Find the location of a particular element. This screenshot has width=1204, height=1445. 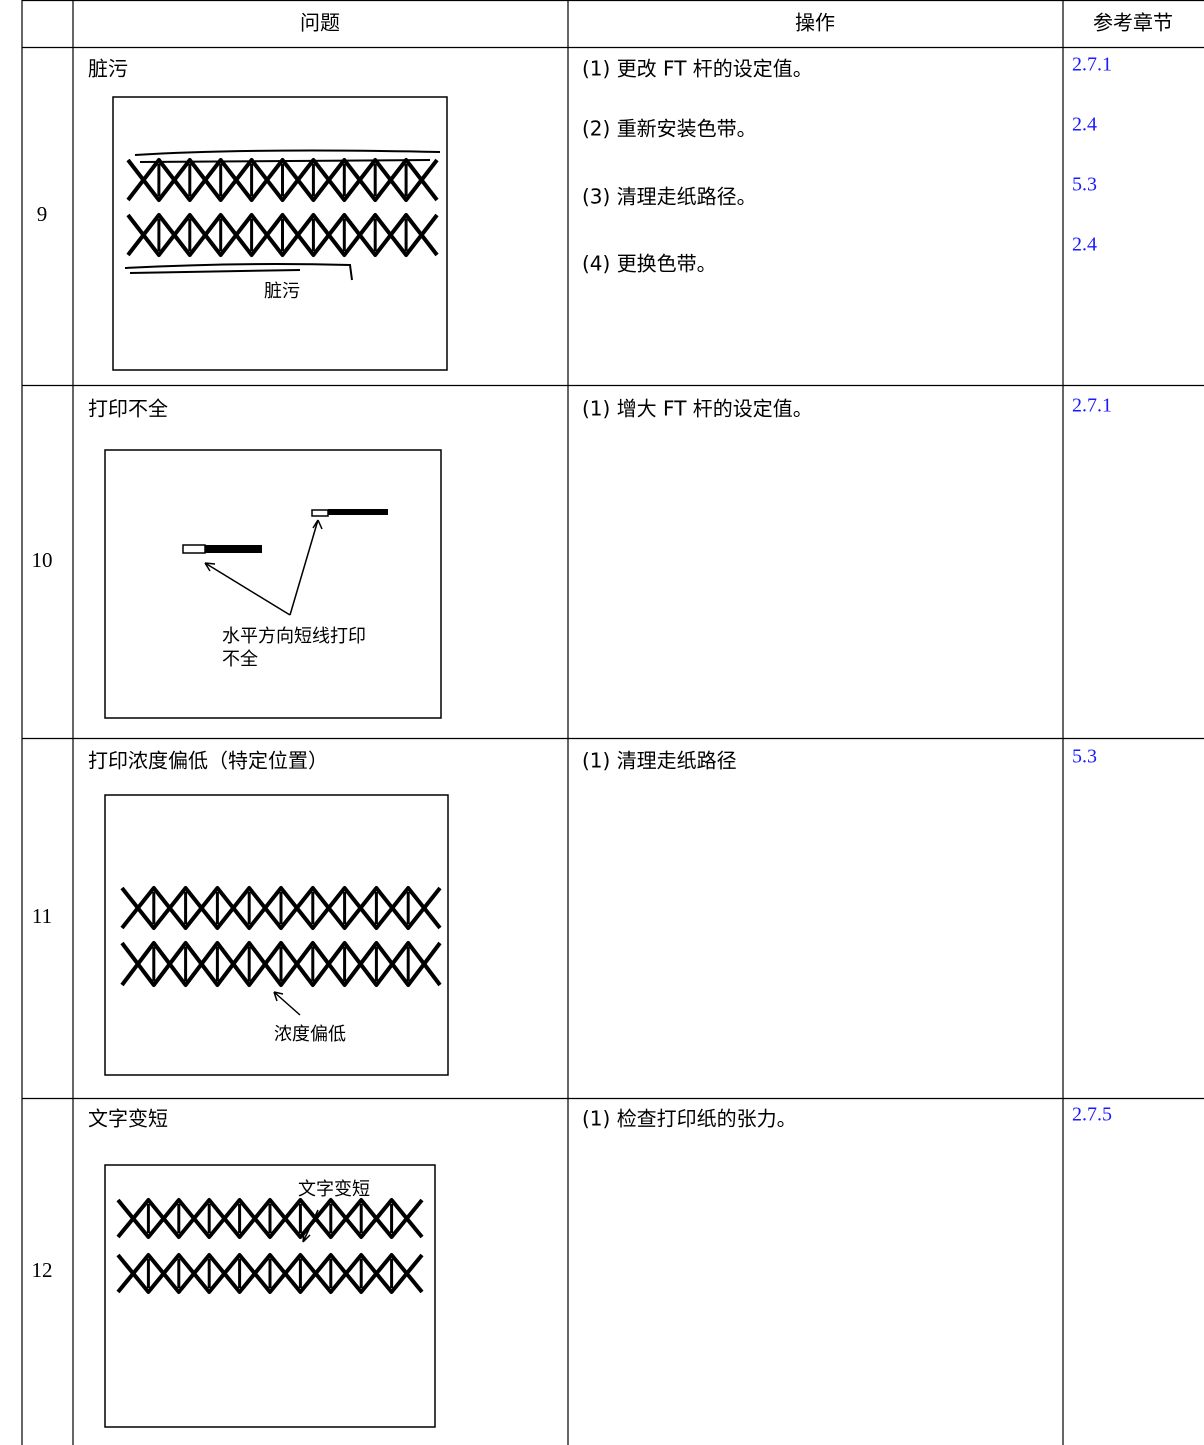

problem-title: 打印浓度偏低（特定位置） is located at coordinates (208, 761).